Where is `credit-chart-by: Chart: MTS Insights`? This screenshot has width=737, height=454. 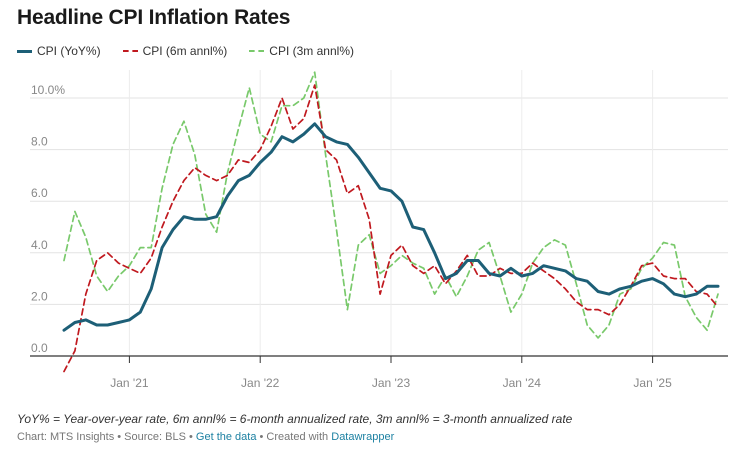 credit-chart-by: Chart: MTS Insights is located at coordinates (66, 437).